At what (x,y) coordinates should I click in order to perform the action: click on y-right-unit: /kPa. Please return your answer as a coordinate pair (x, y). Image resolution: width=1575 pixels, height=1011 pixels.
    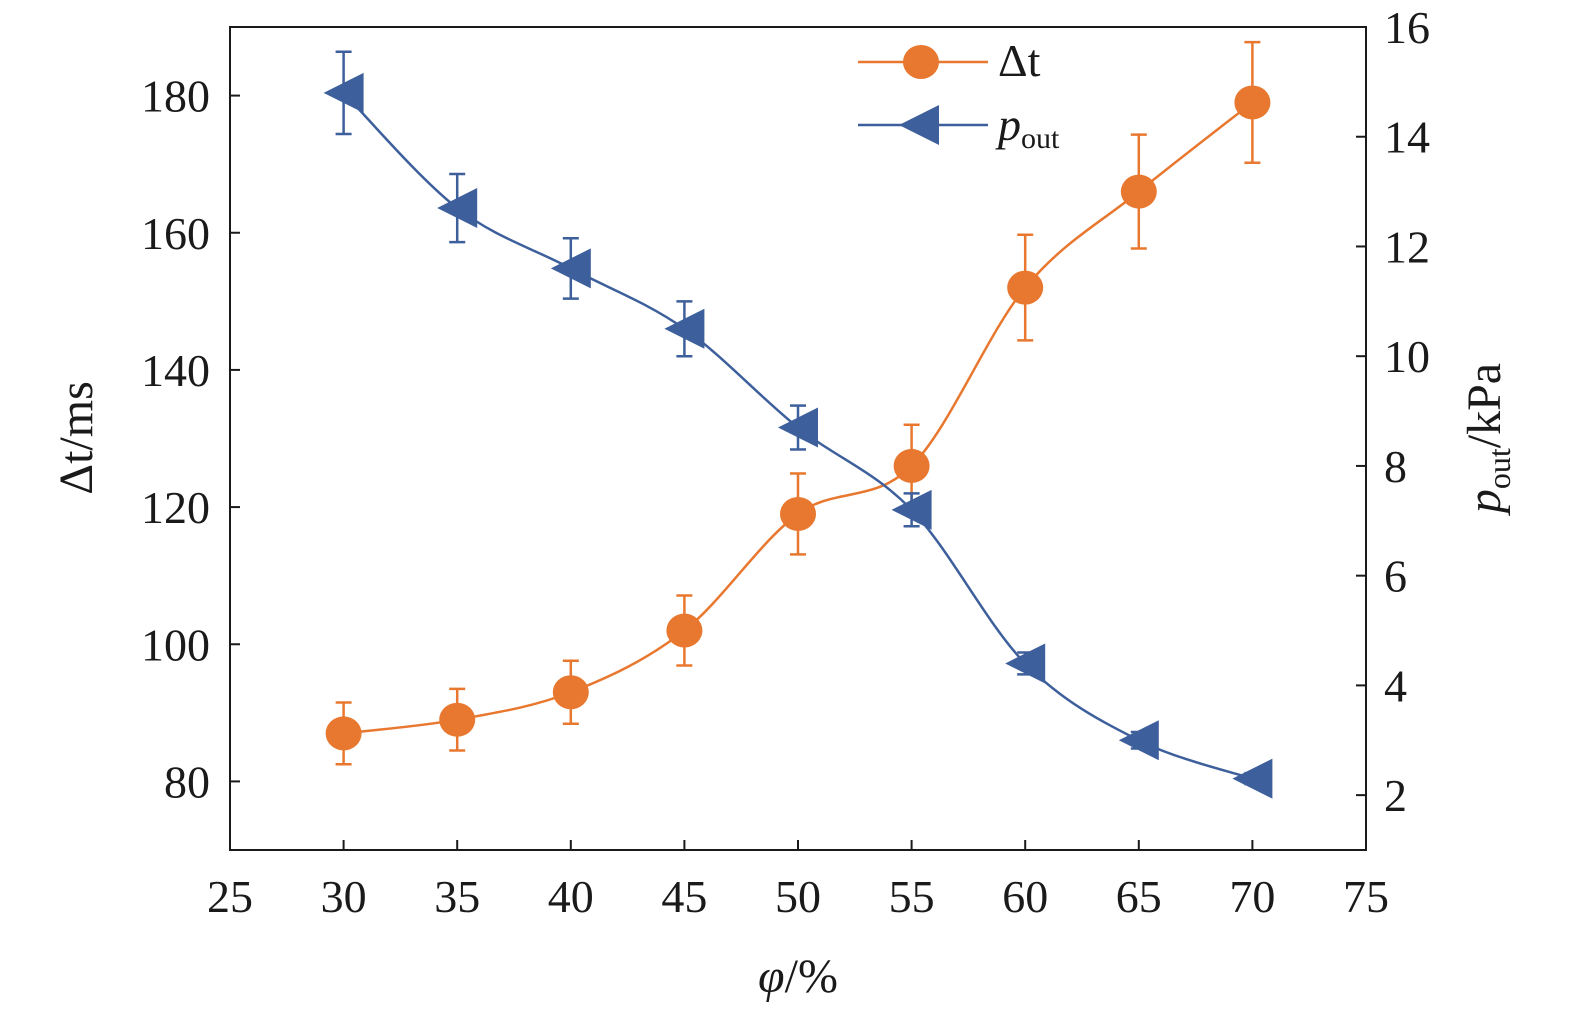
    Looking at the image, I should click on (1484, 405).